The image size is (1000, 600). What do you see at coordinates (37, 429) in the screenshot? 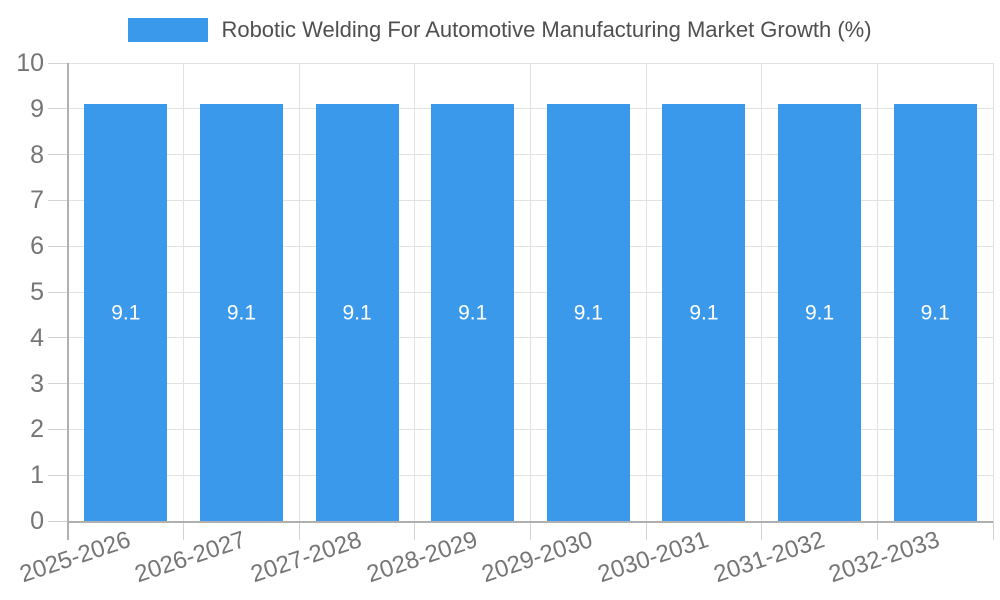
I see `y-axis-tick-label: 2` at bounding box center [37, 429].